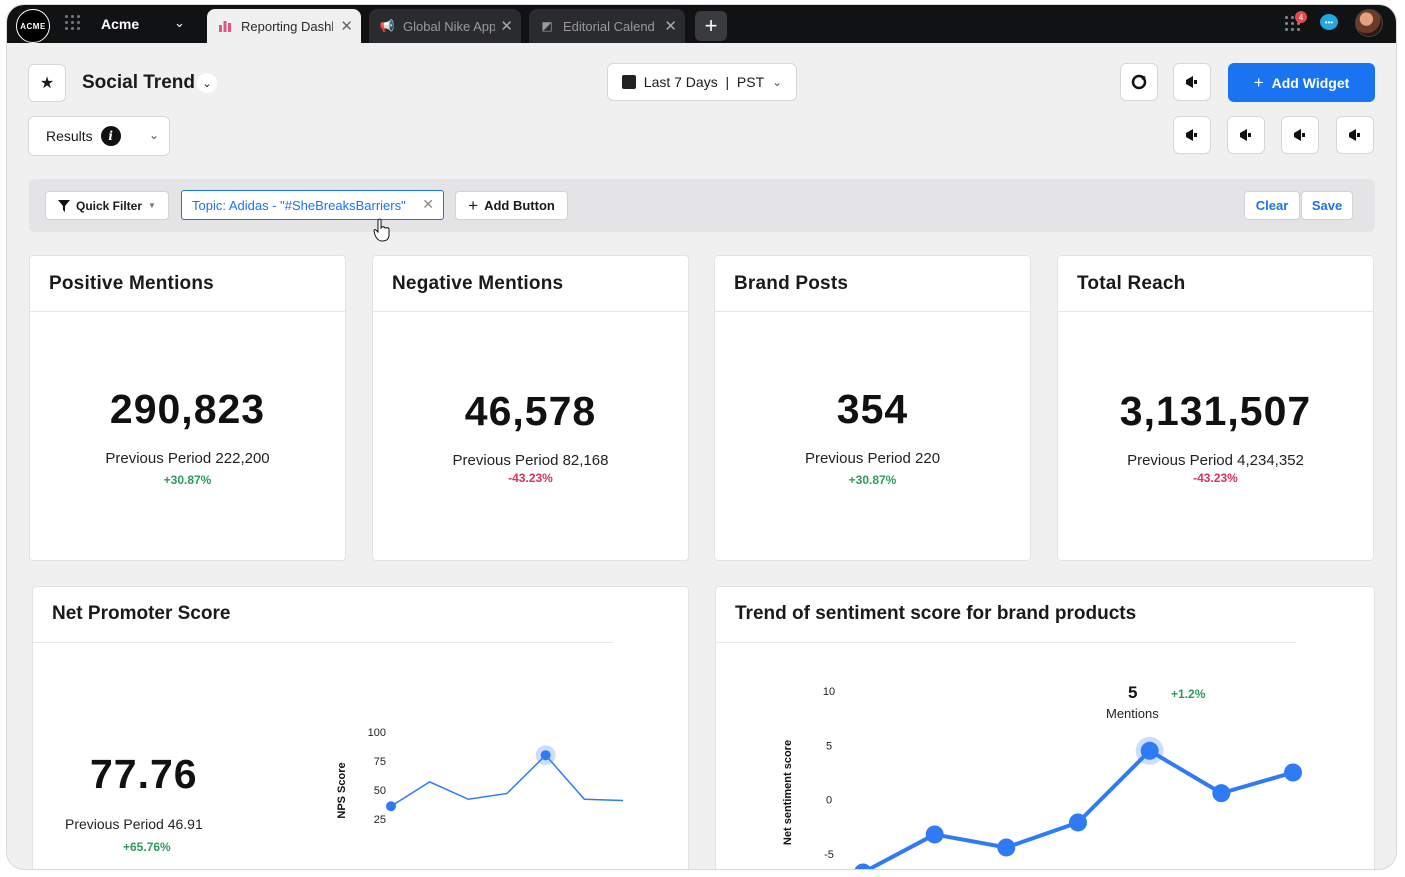 This screenshot has width=1405, height=877. I want to click on card-title: Negative Mentions, so click(478, 283).